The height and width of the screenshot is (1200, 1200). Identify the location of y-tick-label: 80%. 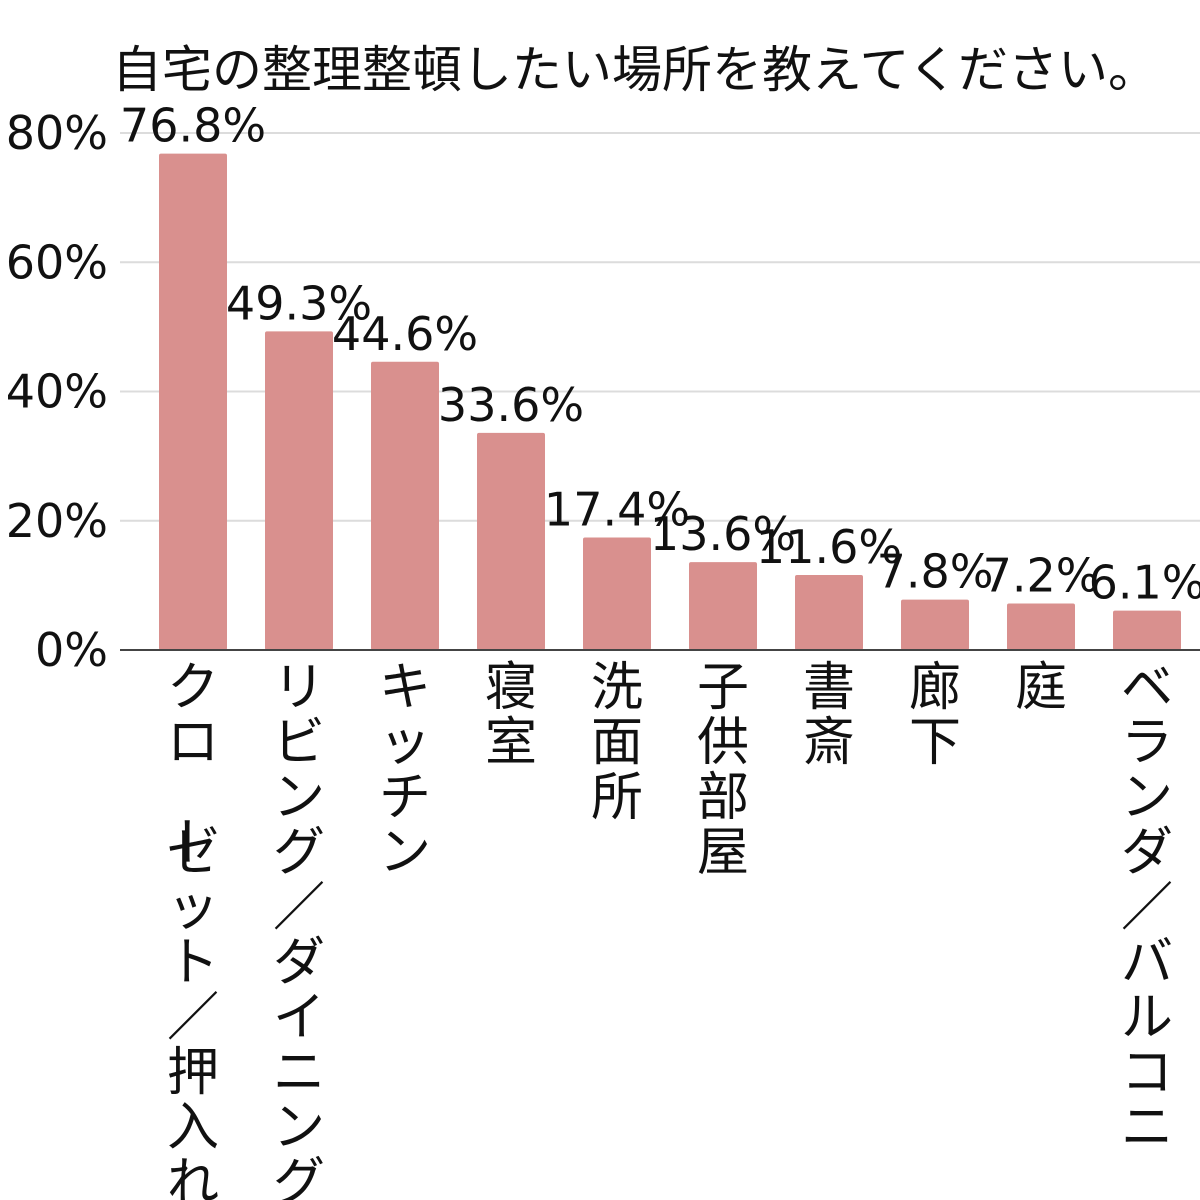
(57, 133).